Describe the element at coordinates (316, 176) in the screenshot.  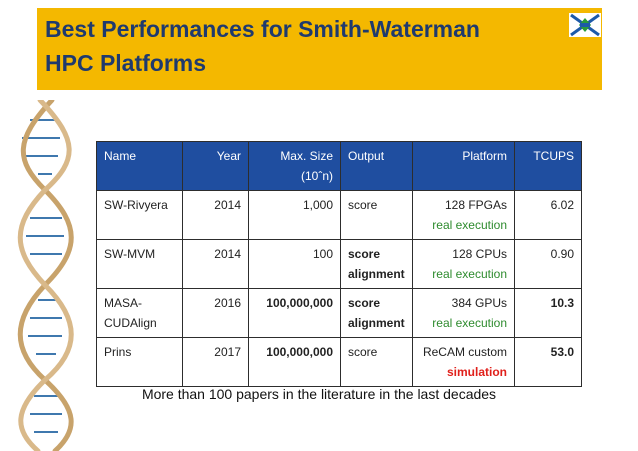
I see `header-max-size-line-2: (10ˆn)` at that location.